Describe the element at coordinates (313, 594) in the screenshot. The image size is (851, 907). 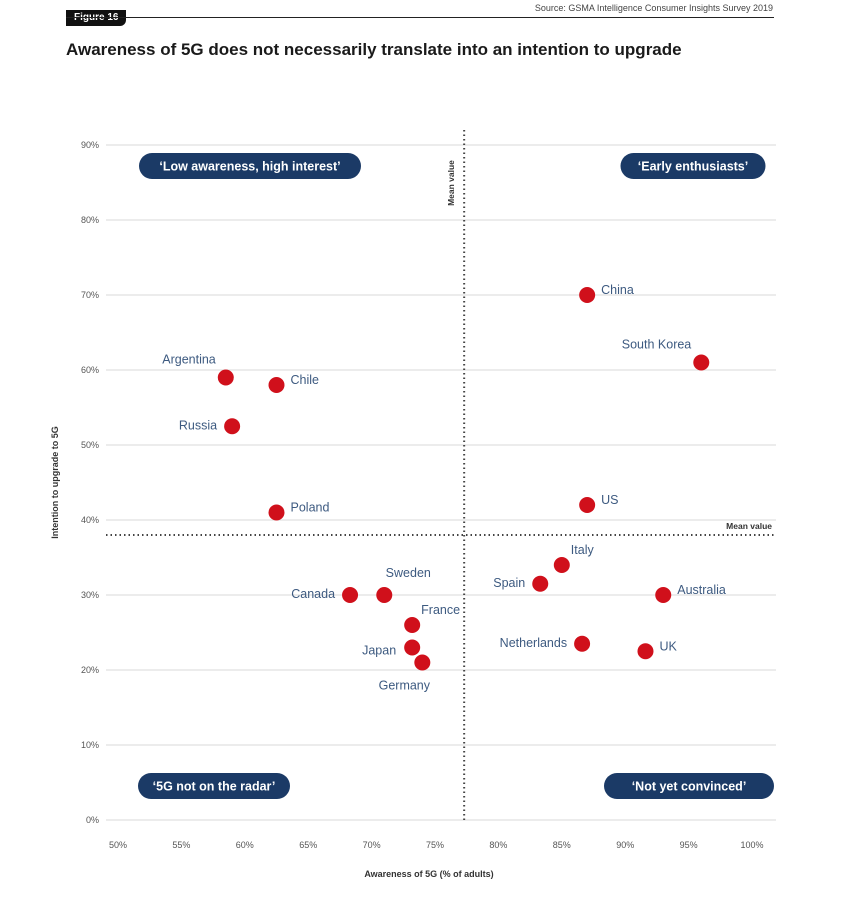
I see `data-point-label: Canada` at that location.